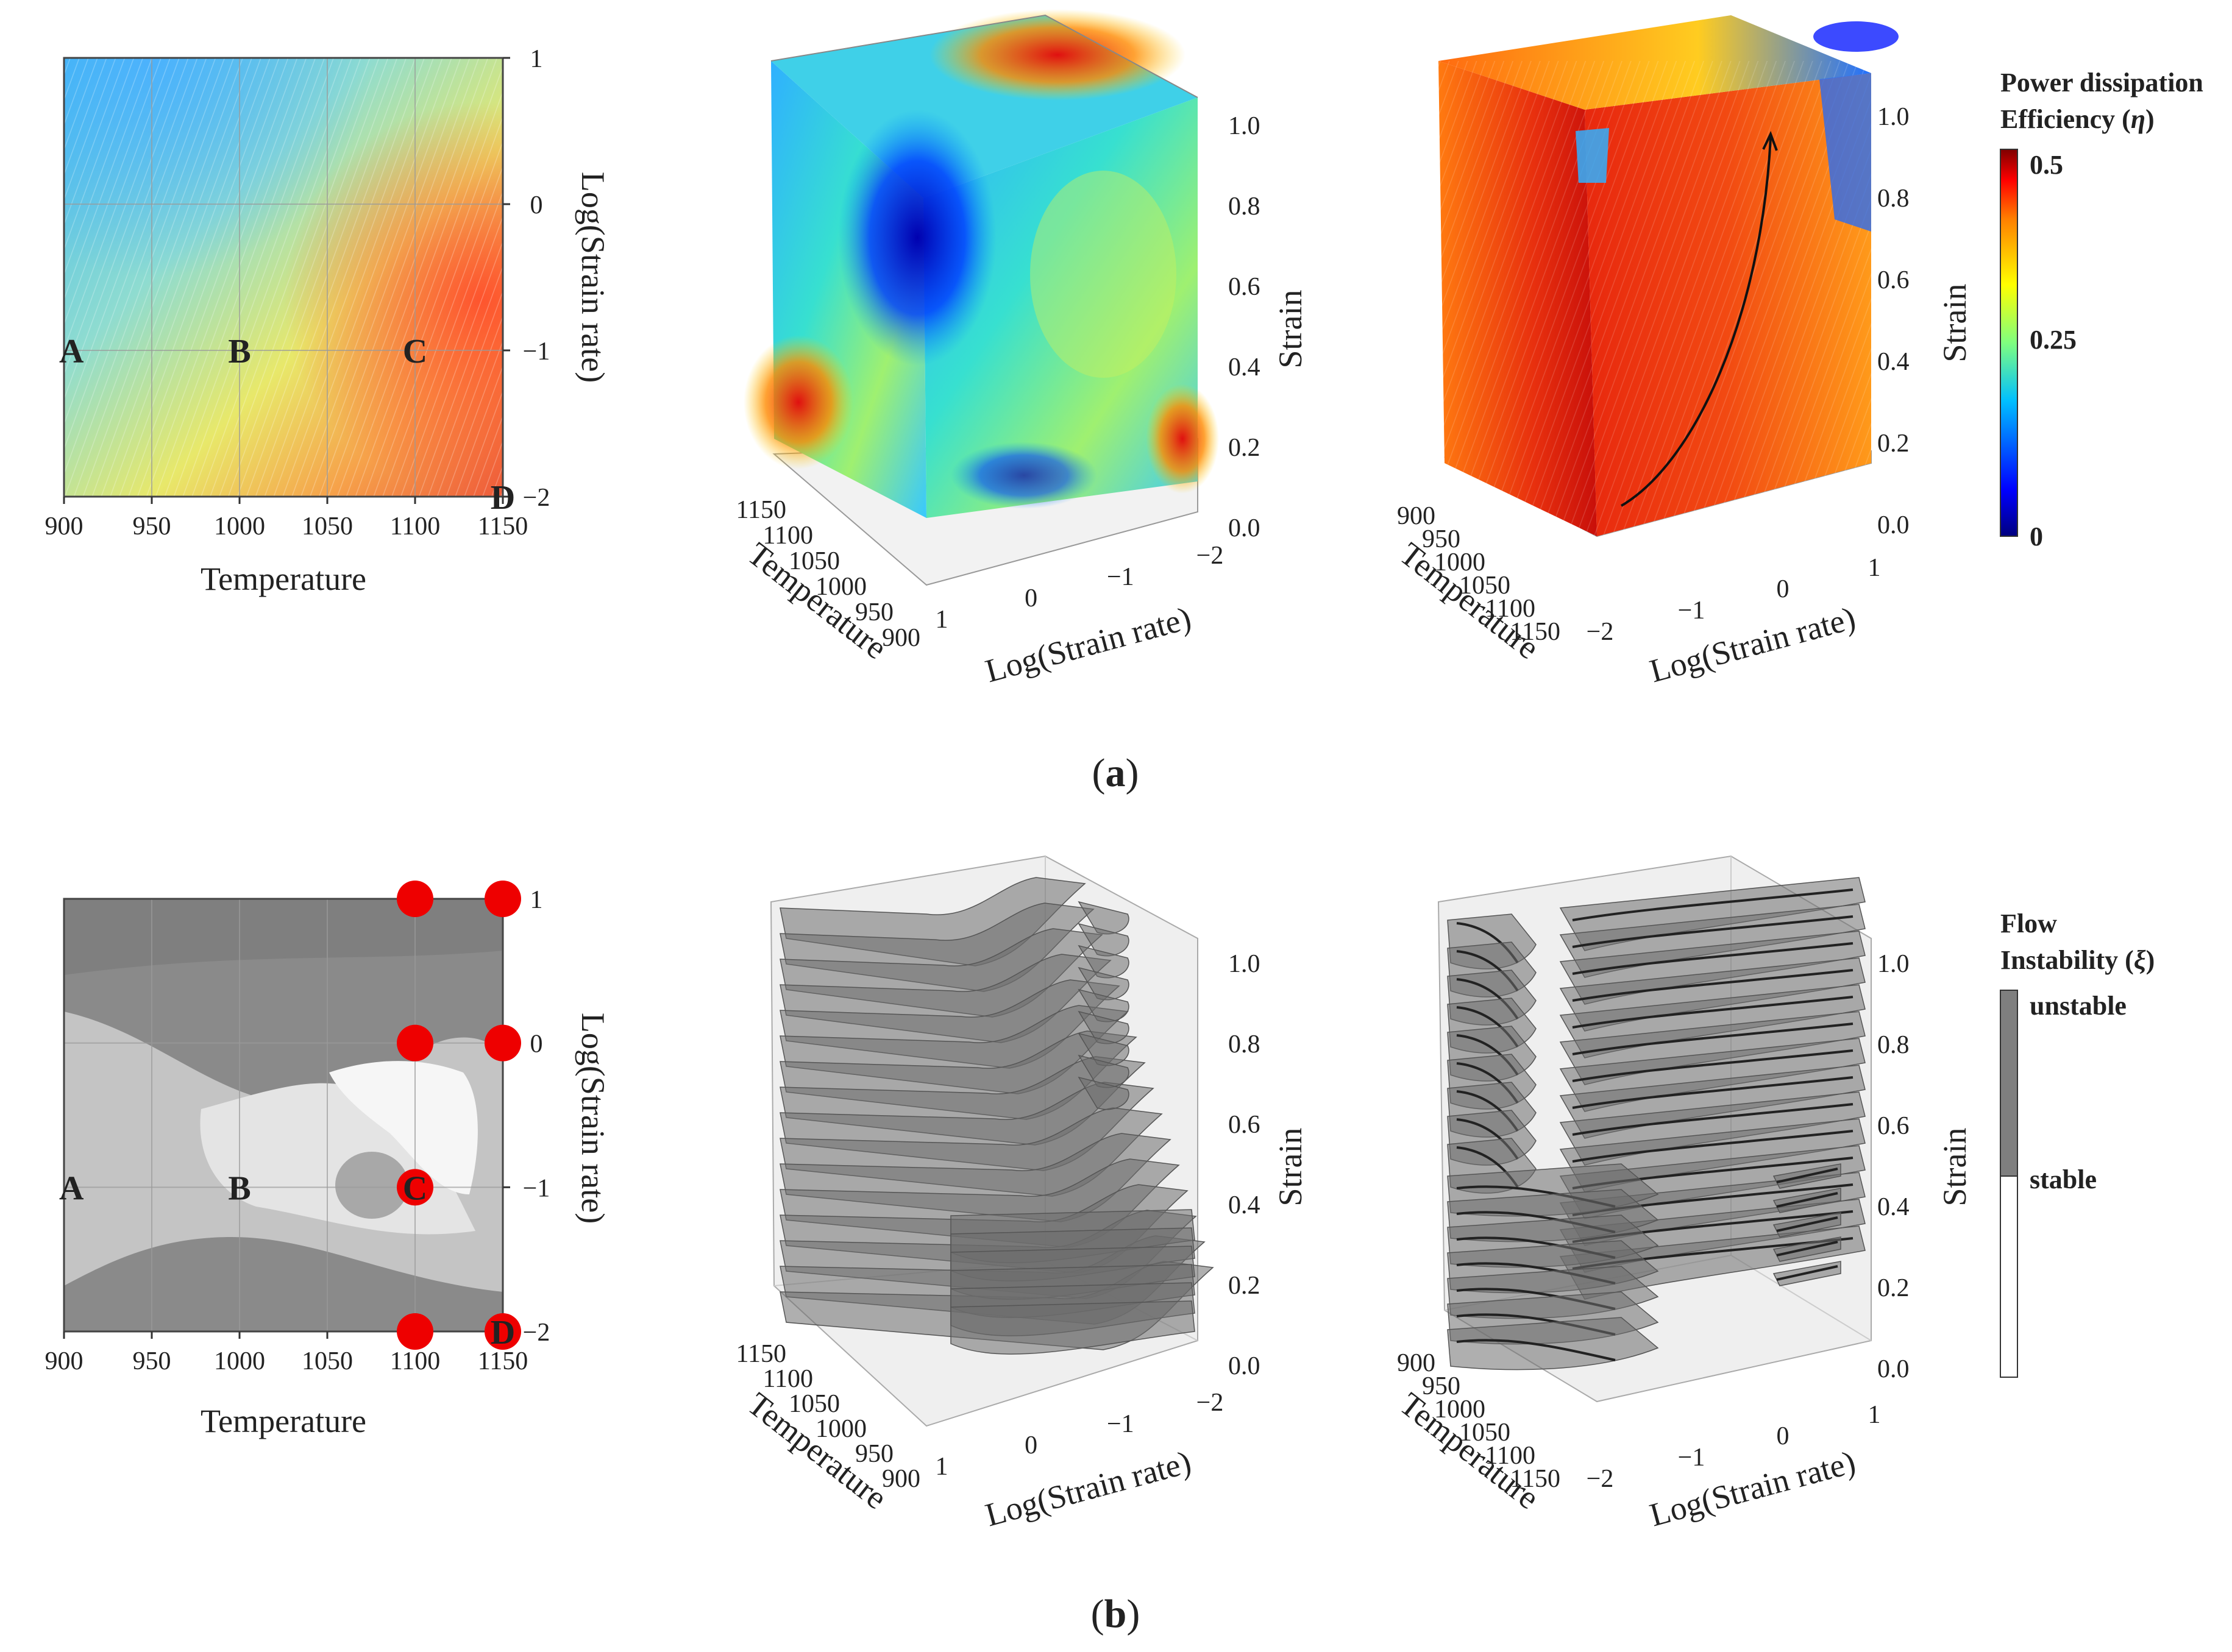 This screenshot has width=2232, height=1652. What do you see at coordinates (240, 1188) in the screenshot?
I see `point-label-b: B` at bounding box center [240, 1188].